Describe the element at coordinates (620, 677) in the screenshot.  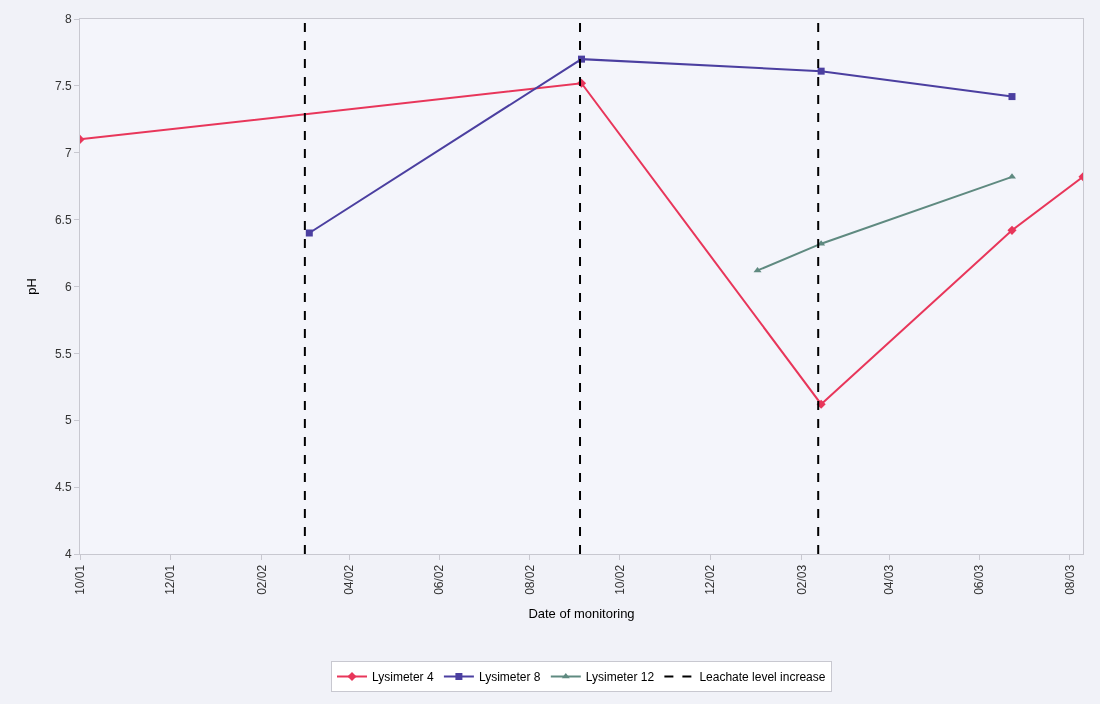
I see `legend-label: Lysimeter 12` at that location.